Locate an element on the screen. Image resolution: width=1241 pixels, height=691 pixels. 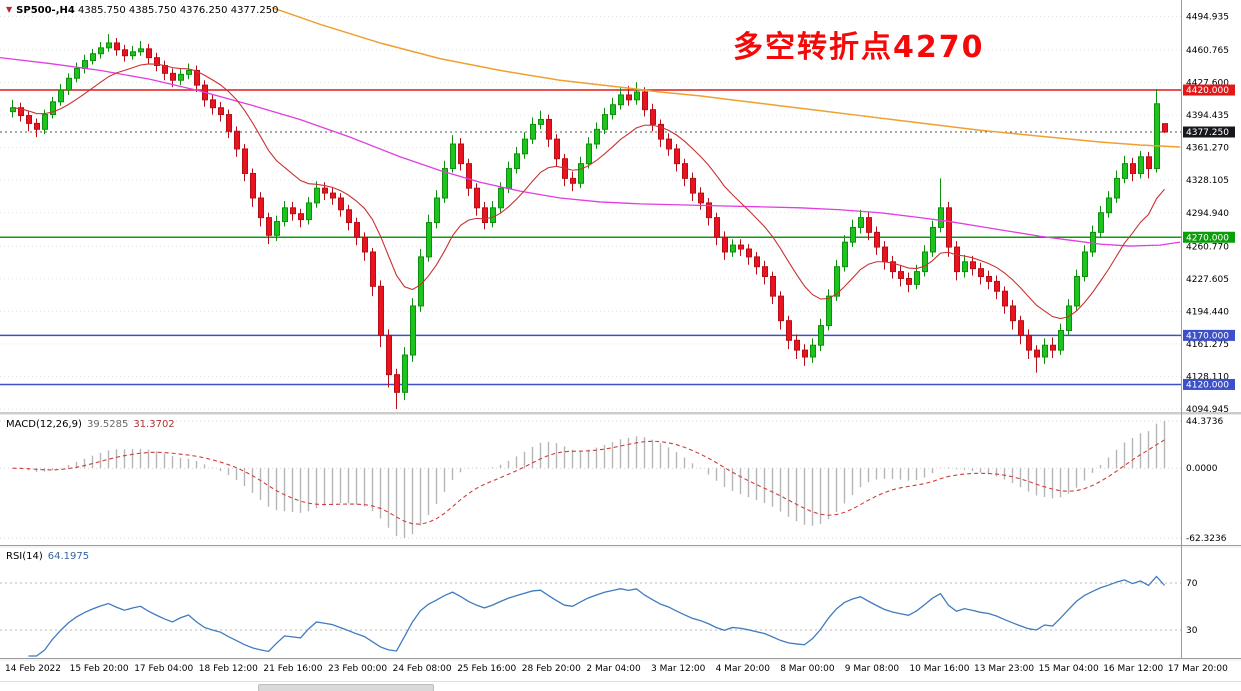
price-level-badge: 4270.000 is located at coordinates (1209, 237).